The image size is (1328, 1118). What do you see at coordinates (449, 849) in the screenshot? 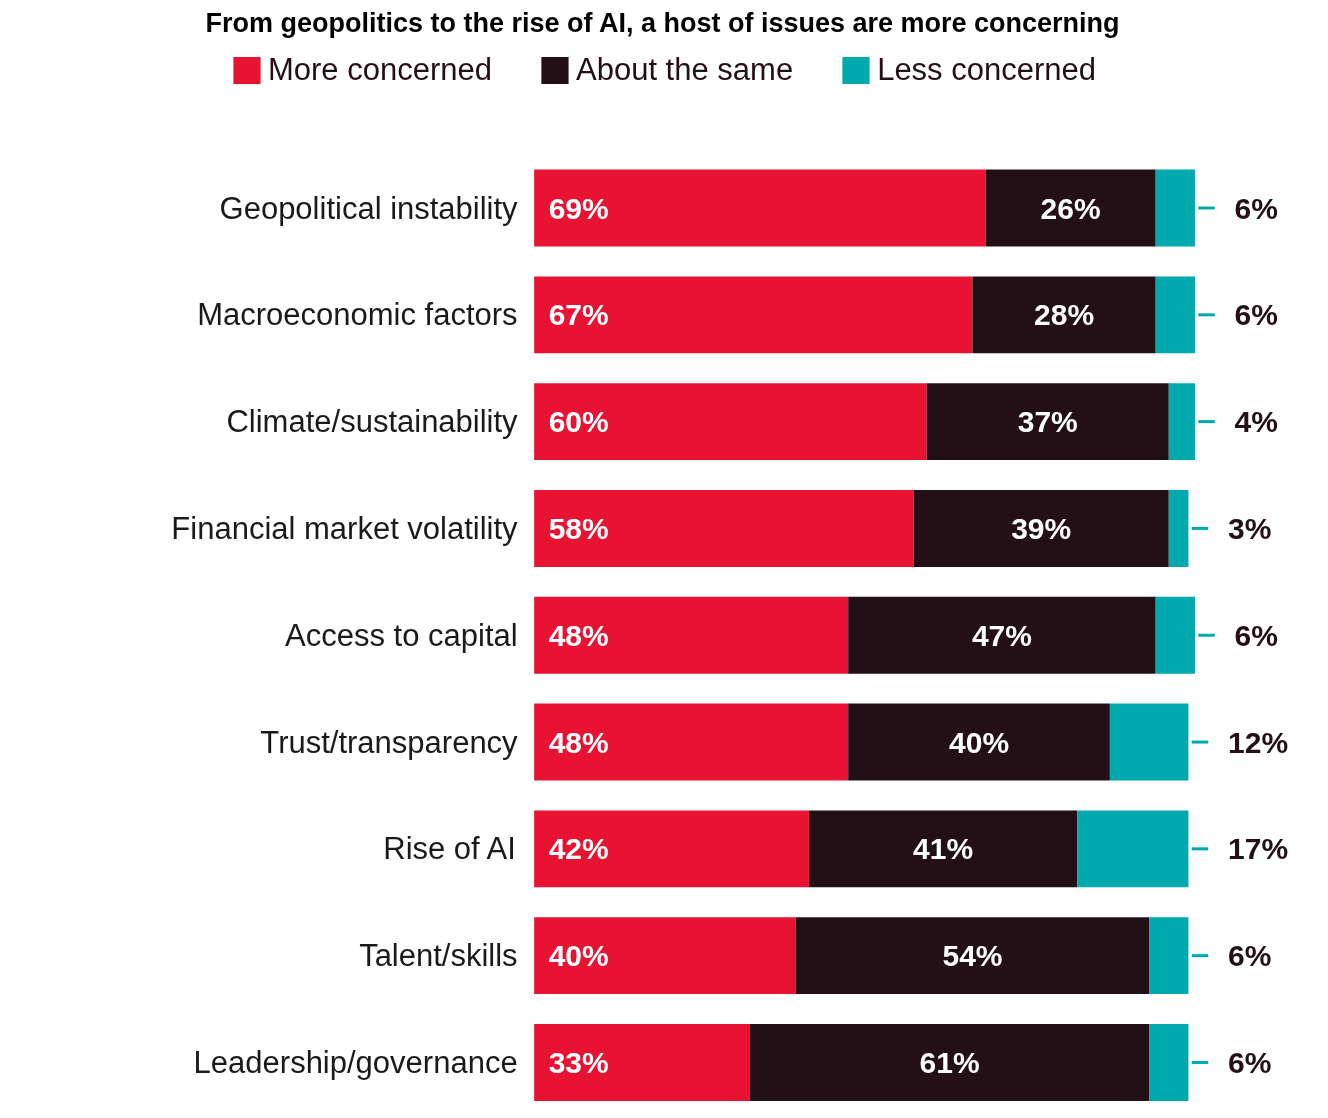
I see `y-tick-label: Rise of AI` at bounding box center [449, 849].